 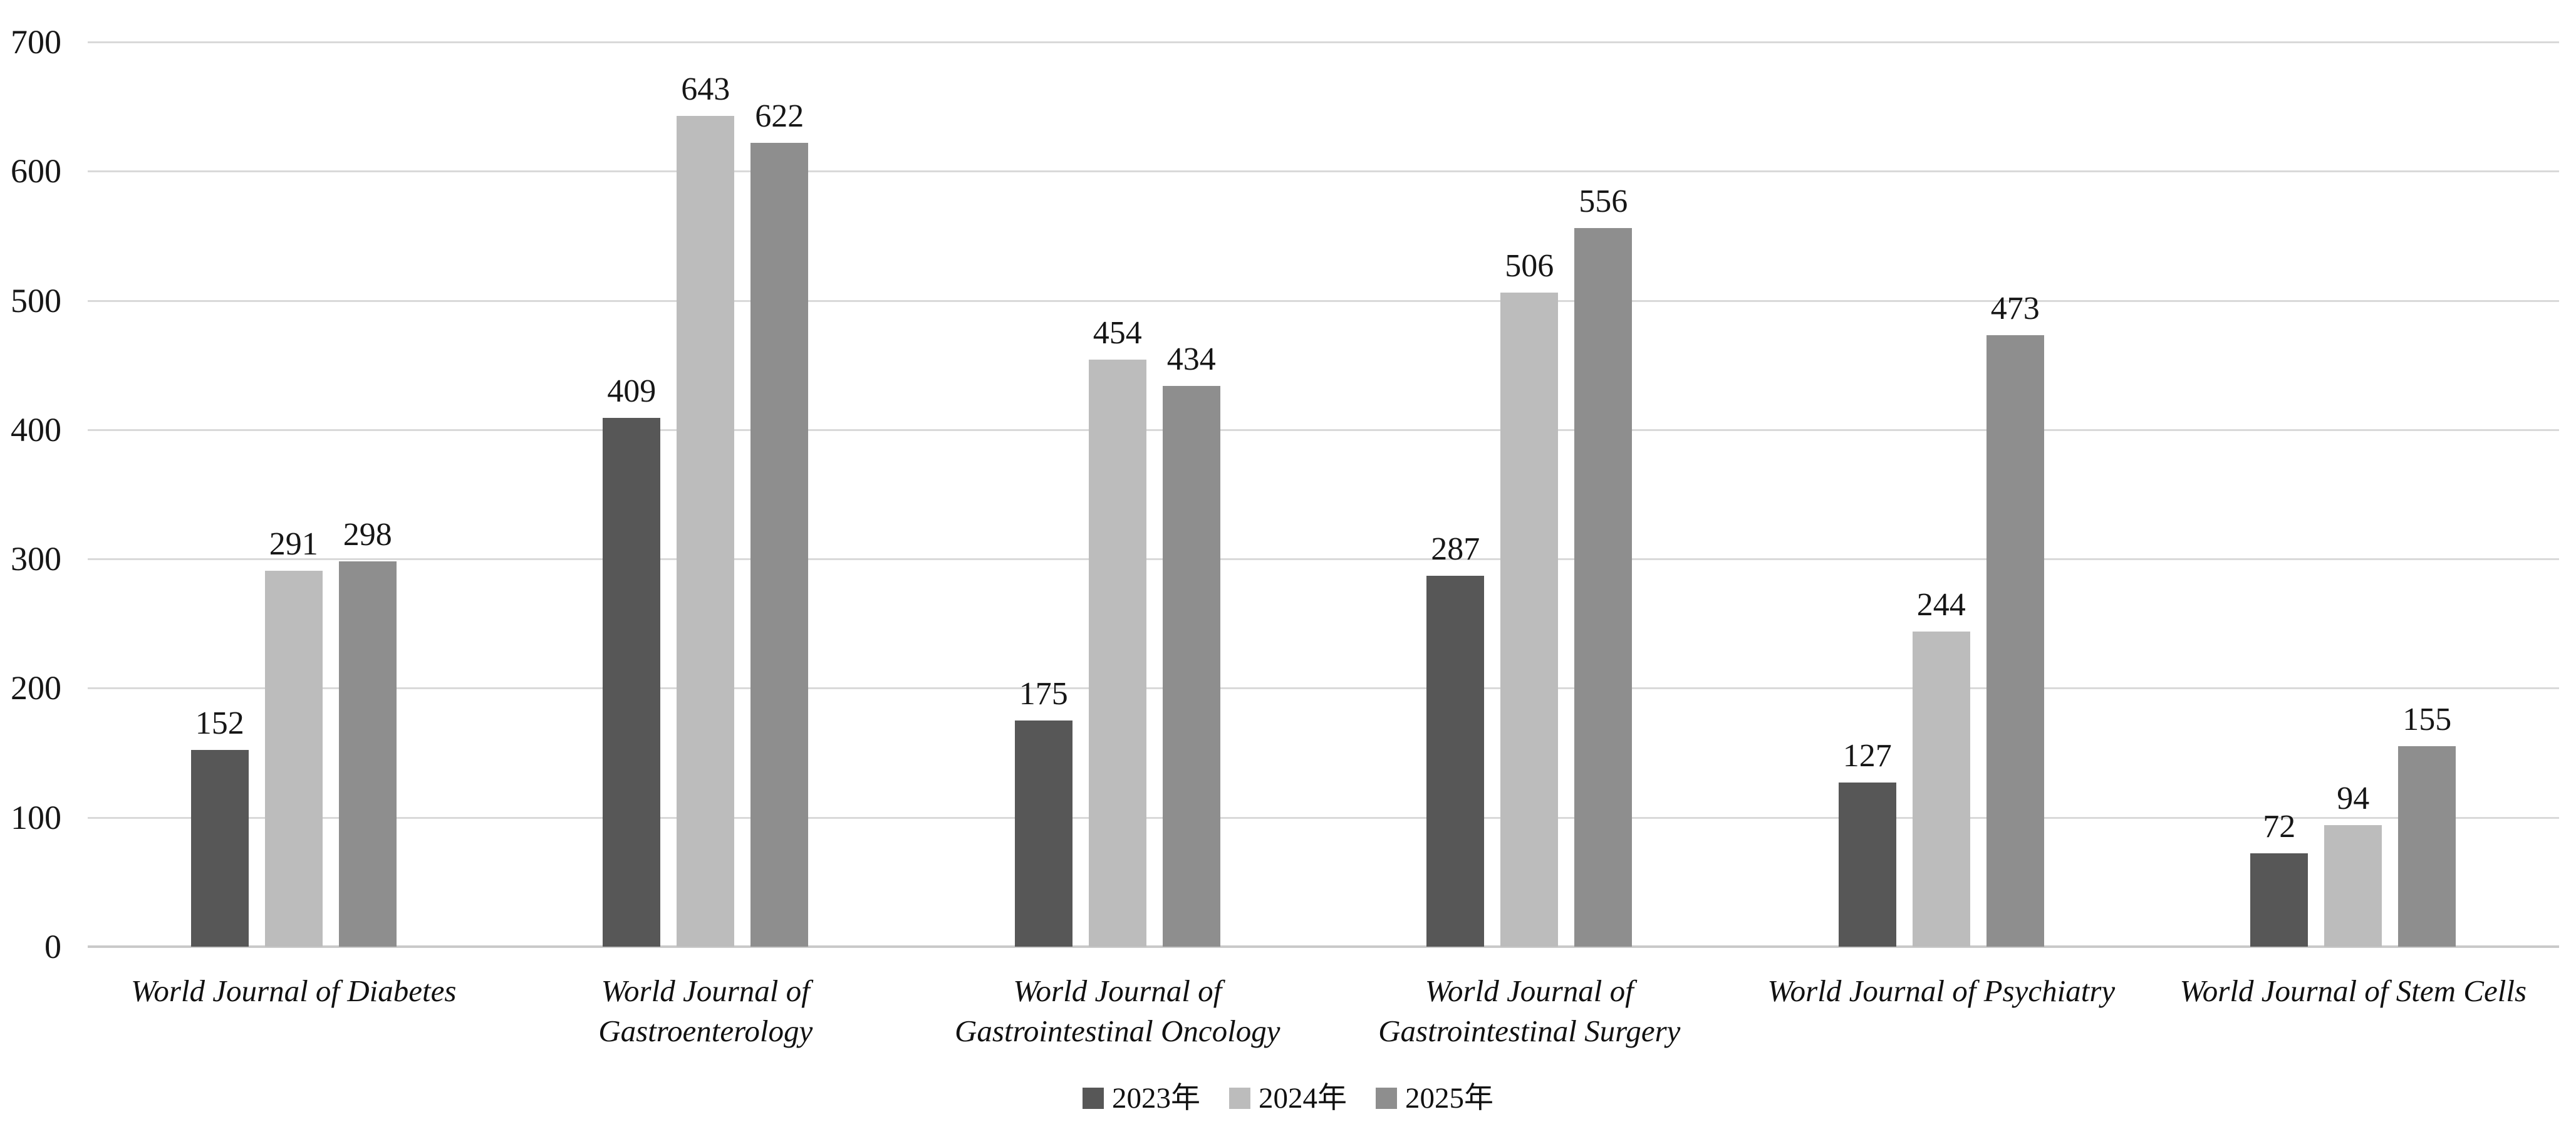 I want to click on category-label-0: World Journal of Diabetes, so click(x=294, y=1011).